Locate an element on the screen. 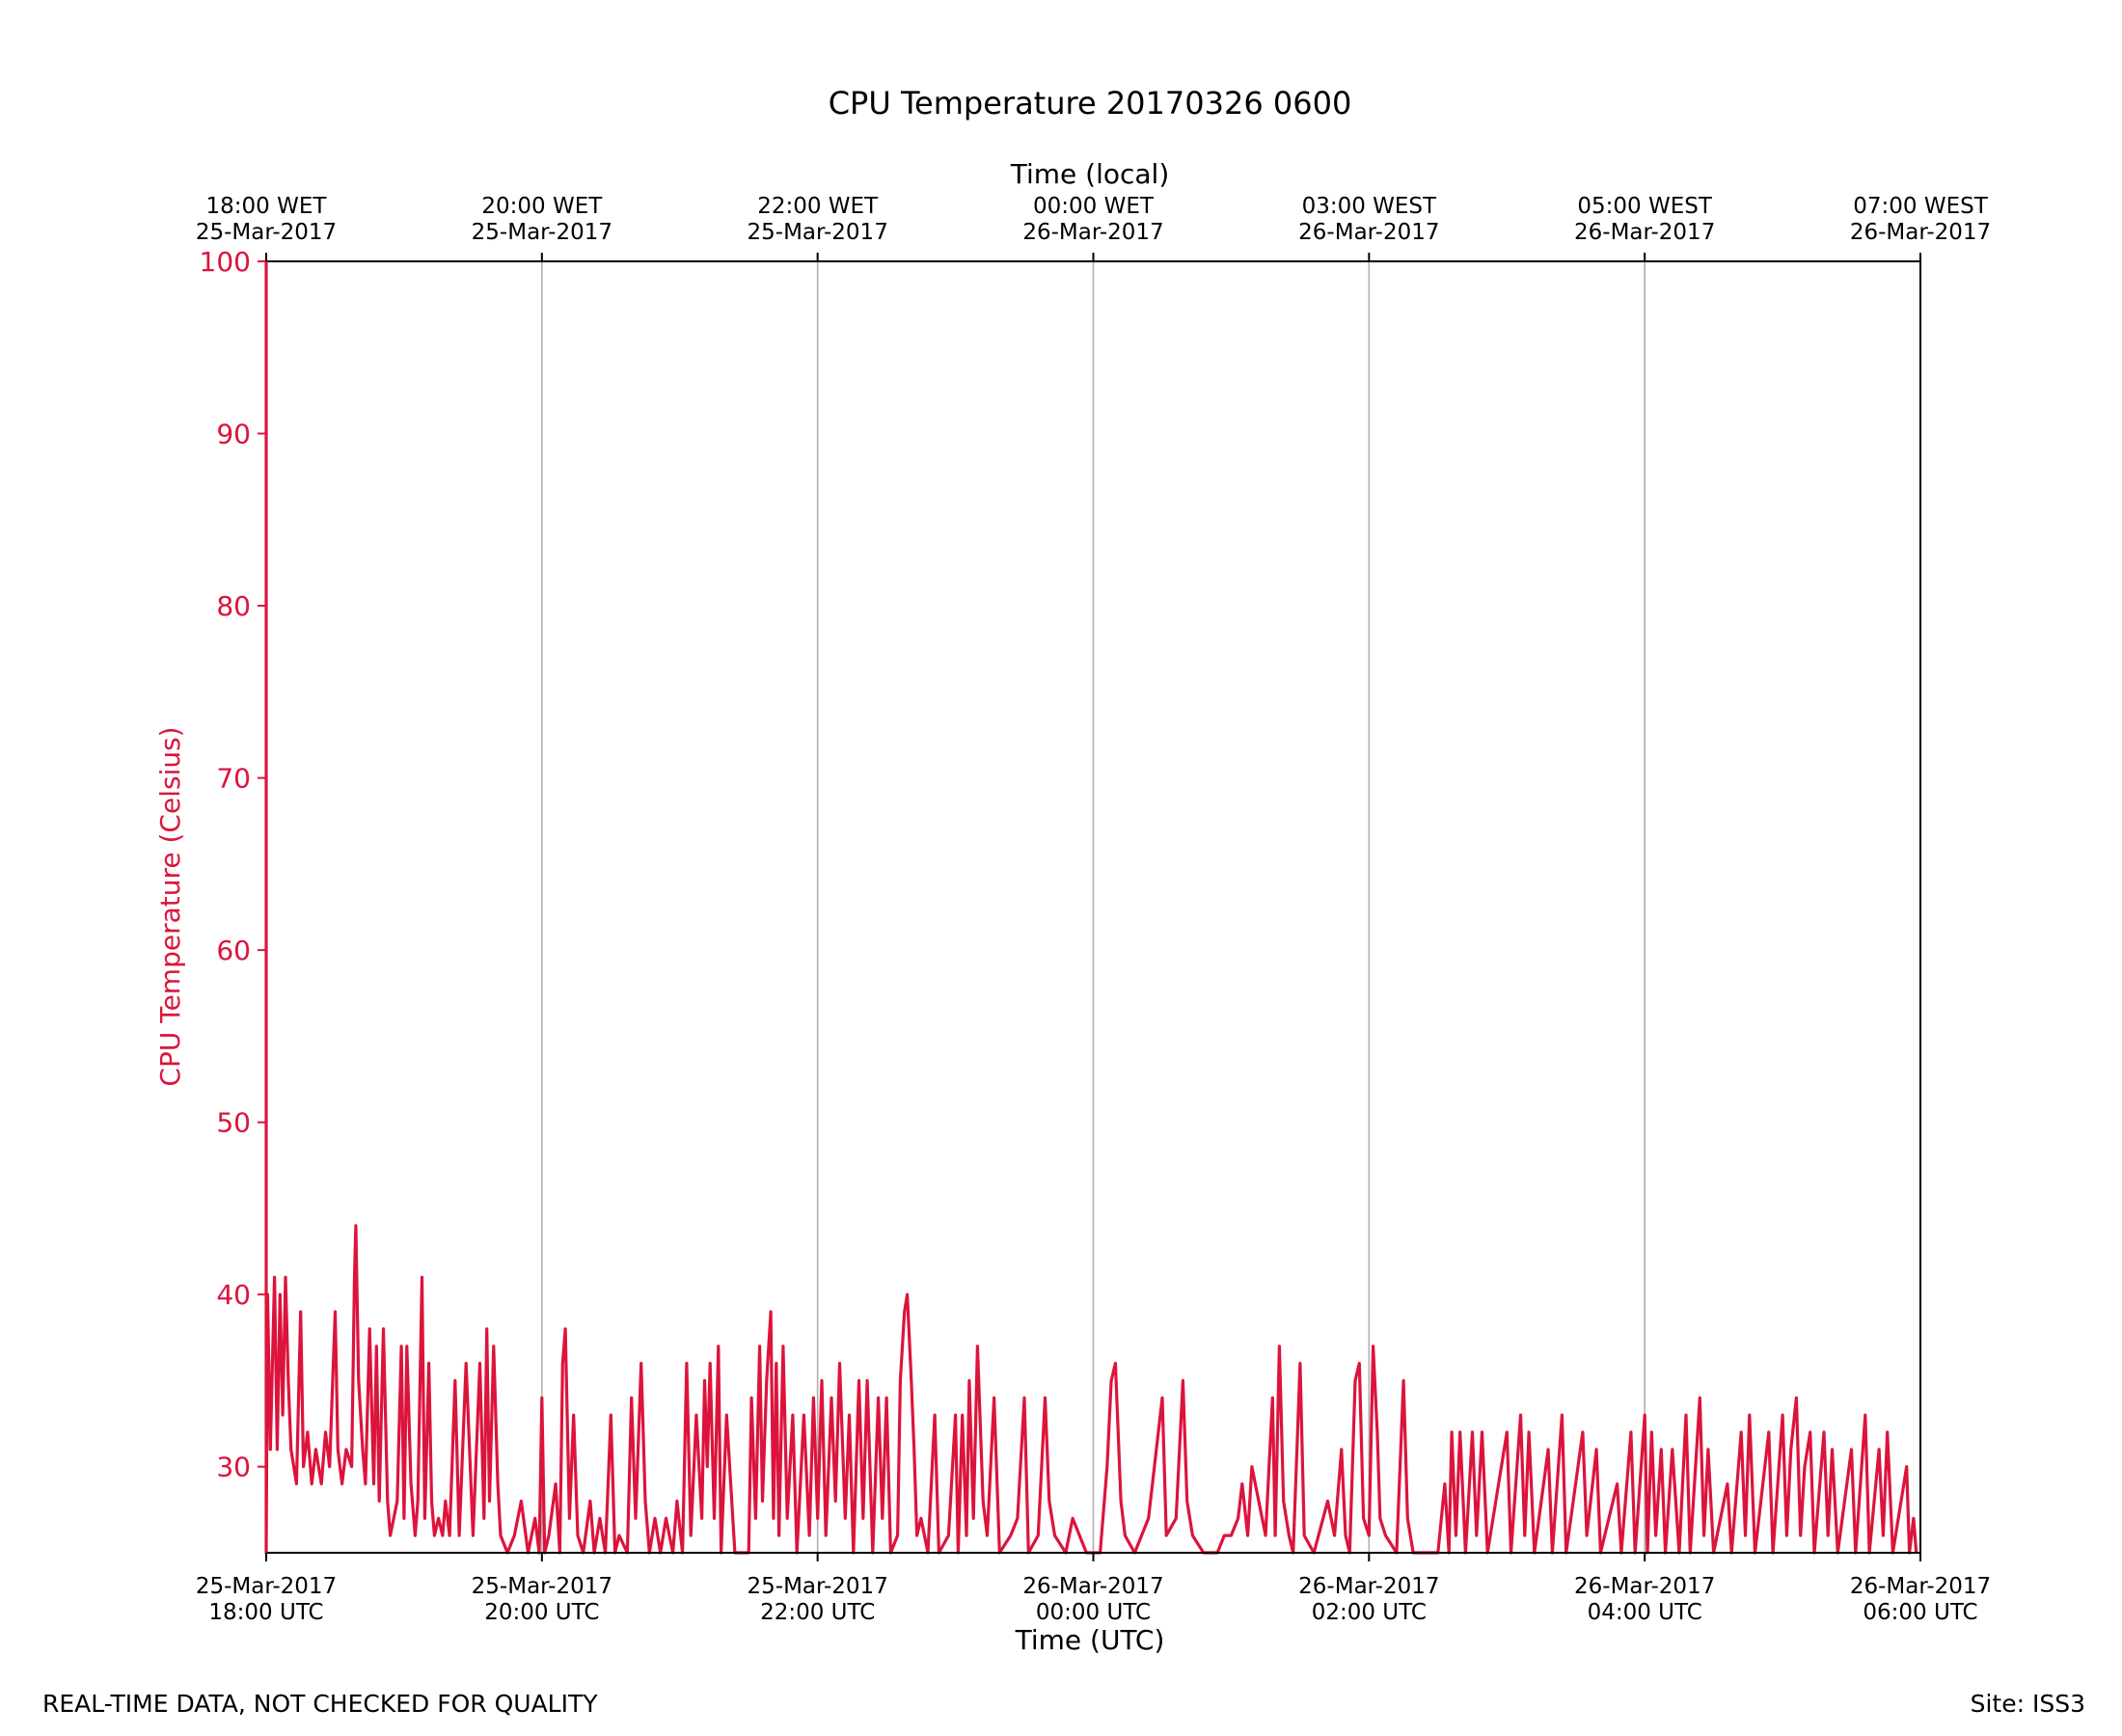 The width and height of the screenshot is (2122, 1736). top-tick-label-date-2: 25-Mar-2017 is located at coordinates (818, 232).